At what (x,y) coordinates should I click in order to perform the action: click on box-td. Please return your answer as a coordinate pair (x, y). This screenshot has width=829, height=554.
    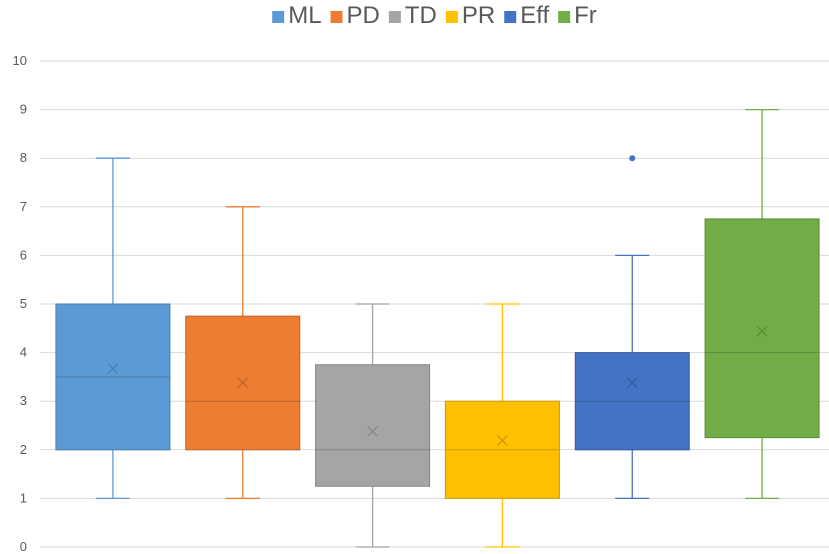
    Looking at the image, I should click on (373, 425).